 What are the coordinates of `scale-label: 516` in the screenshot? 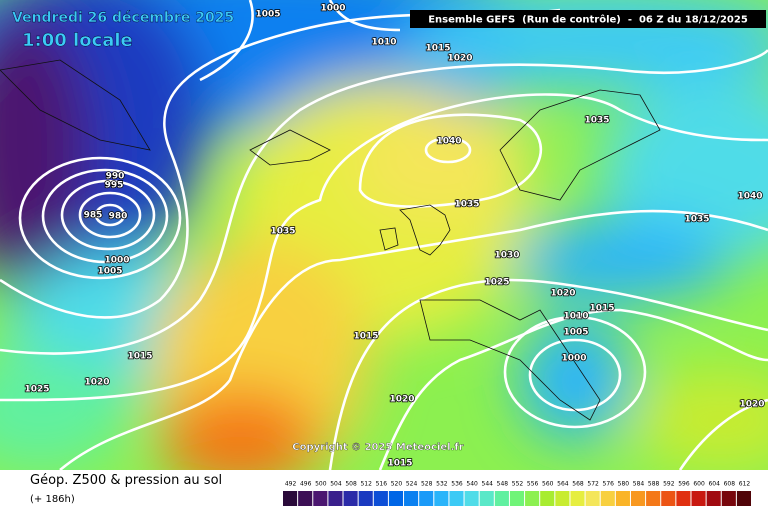 It's located at (382, 484).